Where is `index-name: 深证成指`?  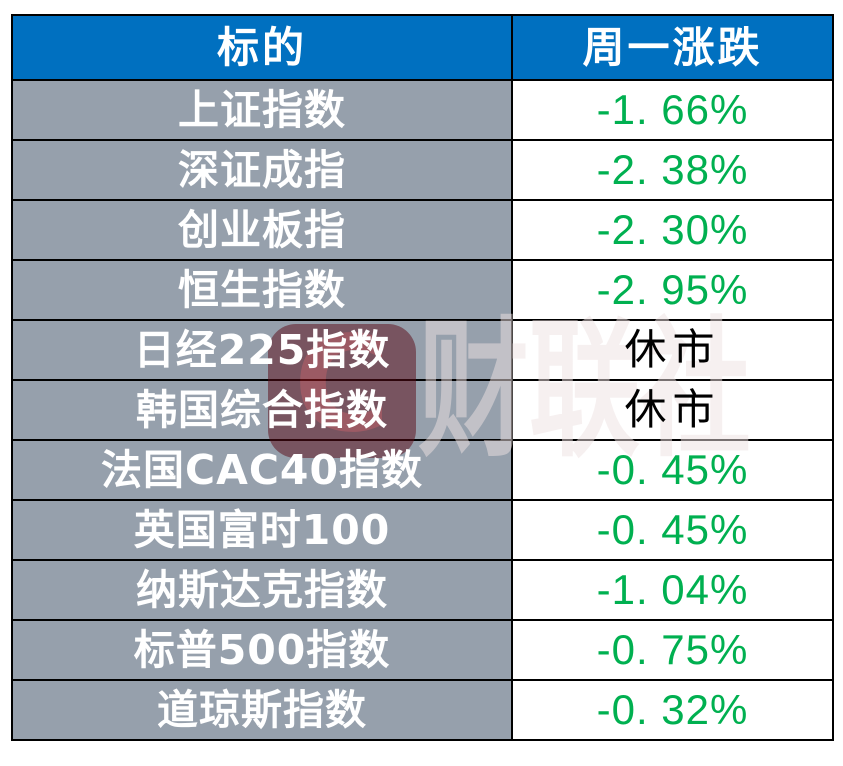
index-name: 深证成指 is located at coordinates (262, 169).